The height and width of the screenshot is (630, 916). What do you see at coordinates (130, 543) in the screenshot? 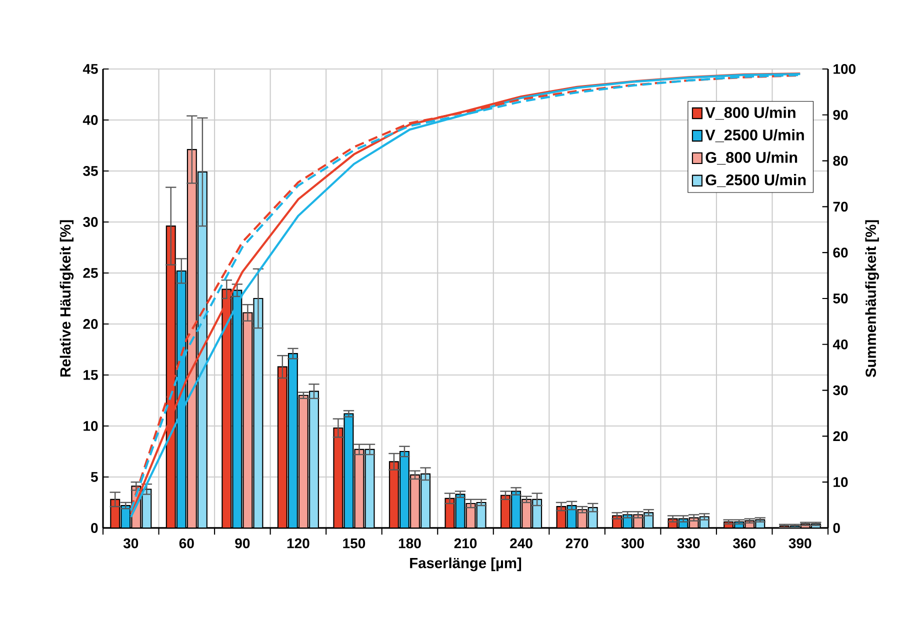
I see `x-tick-label: 30` at bounding box center [130, 543].